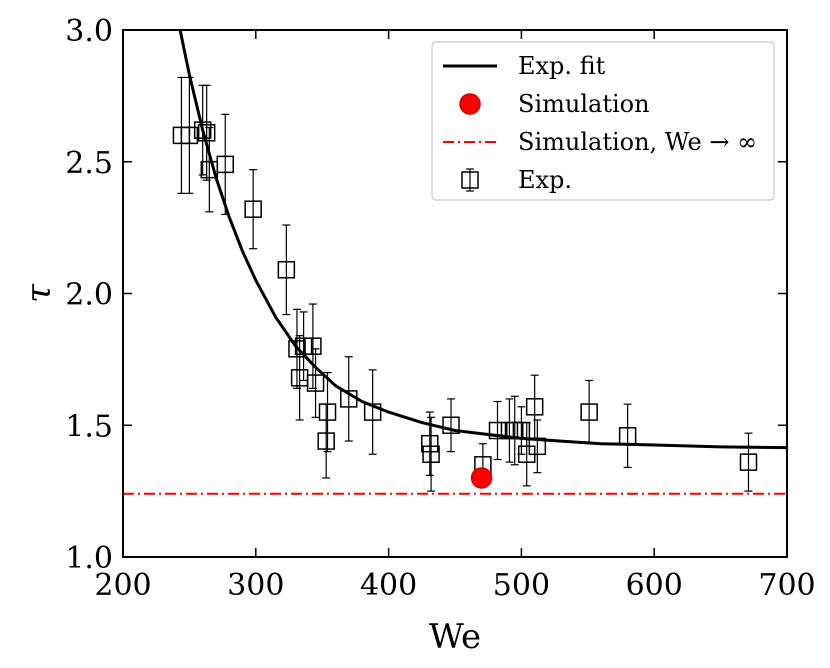 The width and height of the screenshot is (830, 668). I want to click on y-tick-label: 3.0, so click(89, 31).